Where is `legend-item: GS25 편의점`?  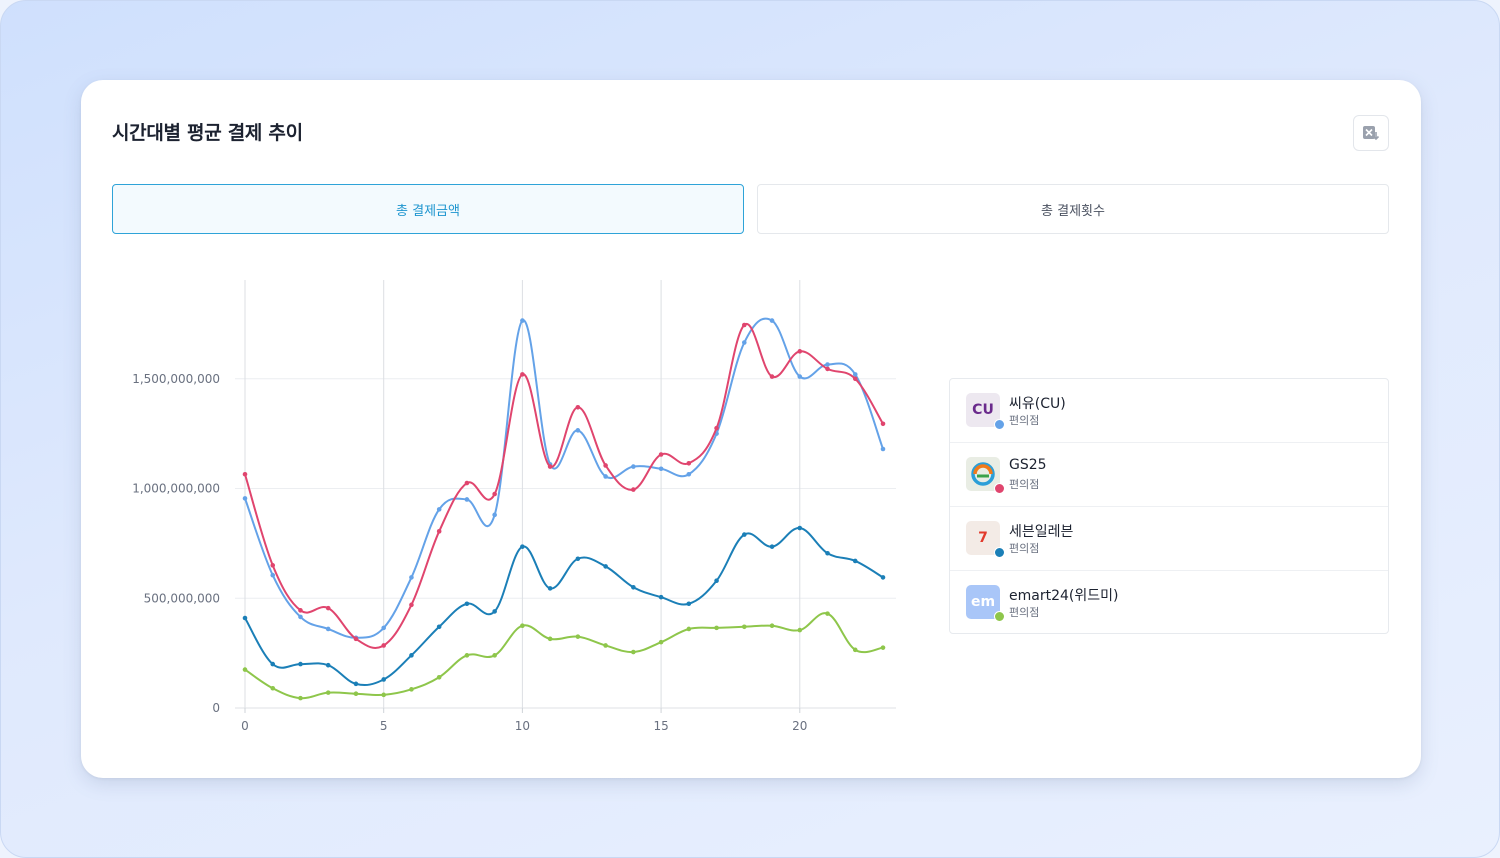 legend-item: GS25 편의점 is located at coordinates (1169, 475).